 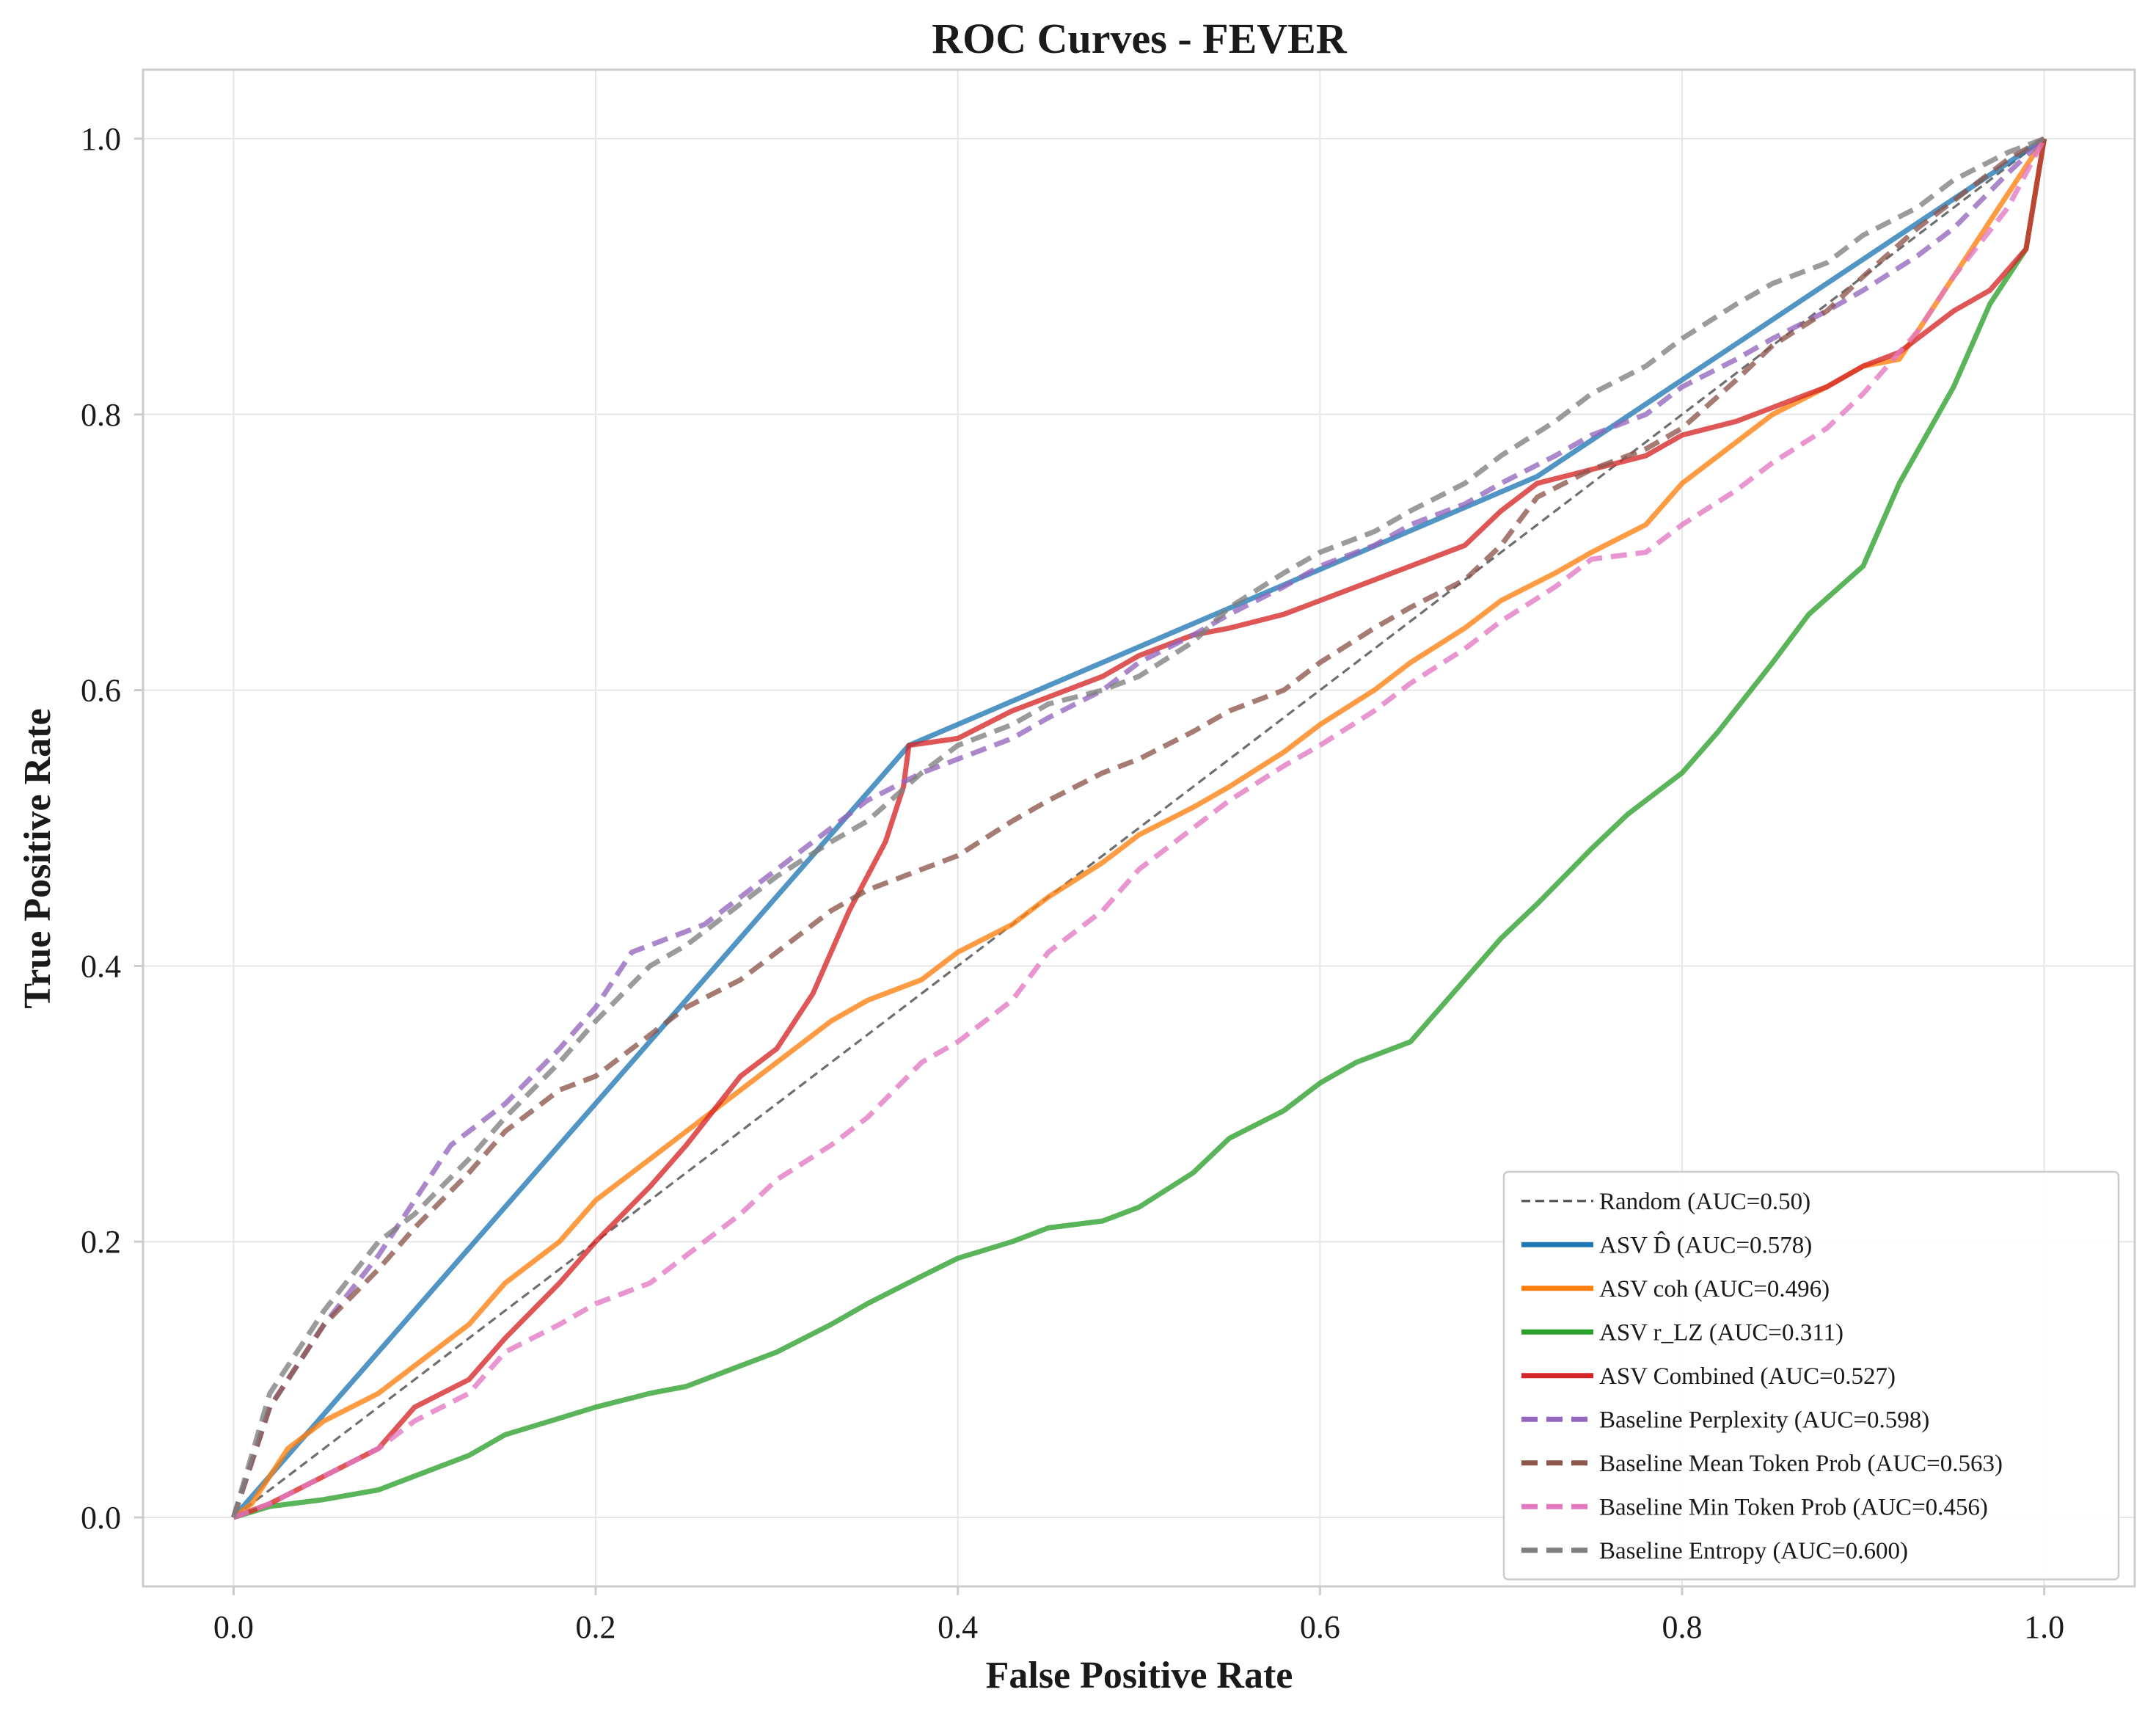 I want to click on x-tick-label: 0.6, so click(x=1320, y=1627).